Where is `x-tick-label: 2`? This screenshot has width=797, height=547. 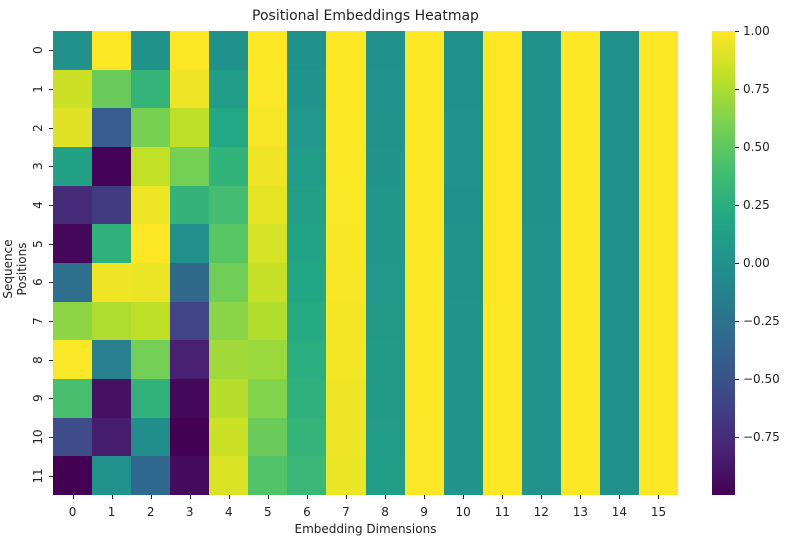
x-tick-label: 2 is located at coordinates (150, 512).